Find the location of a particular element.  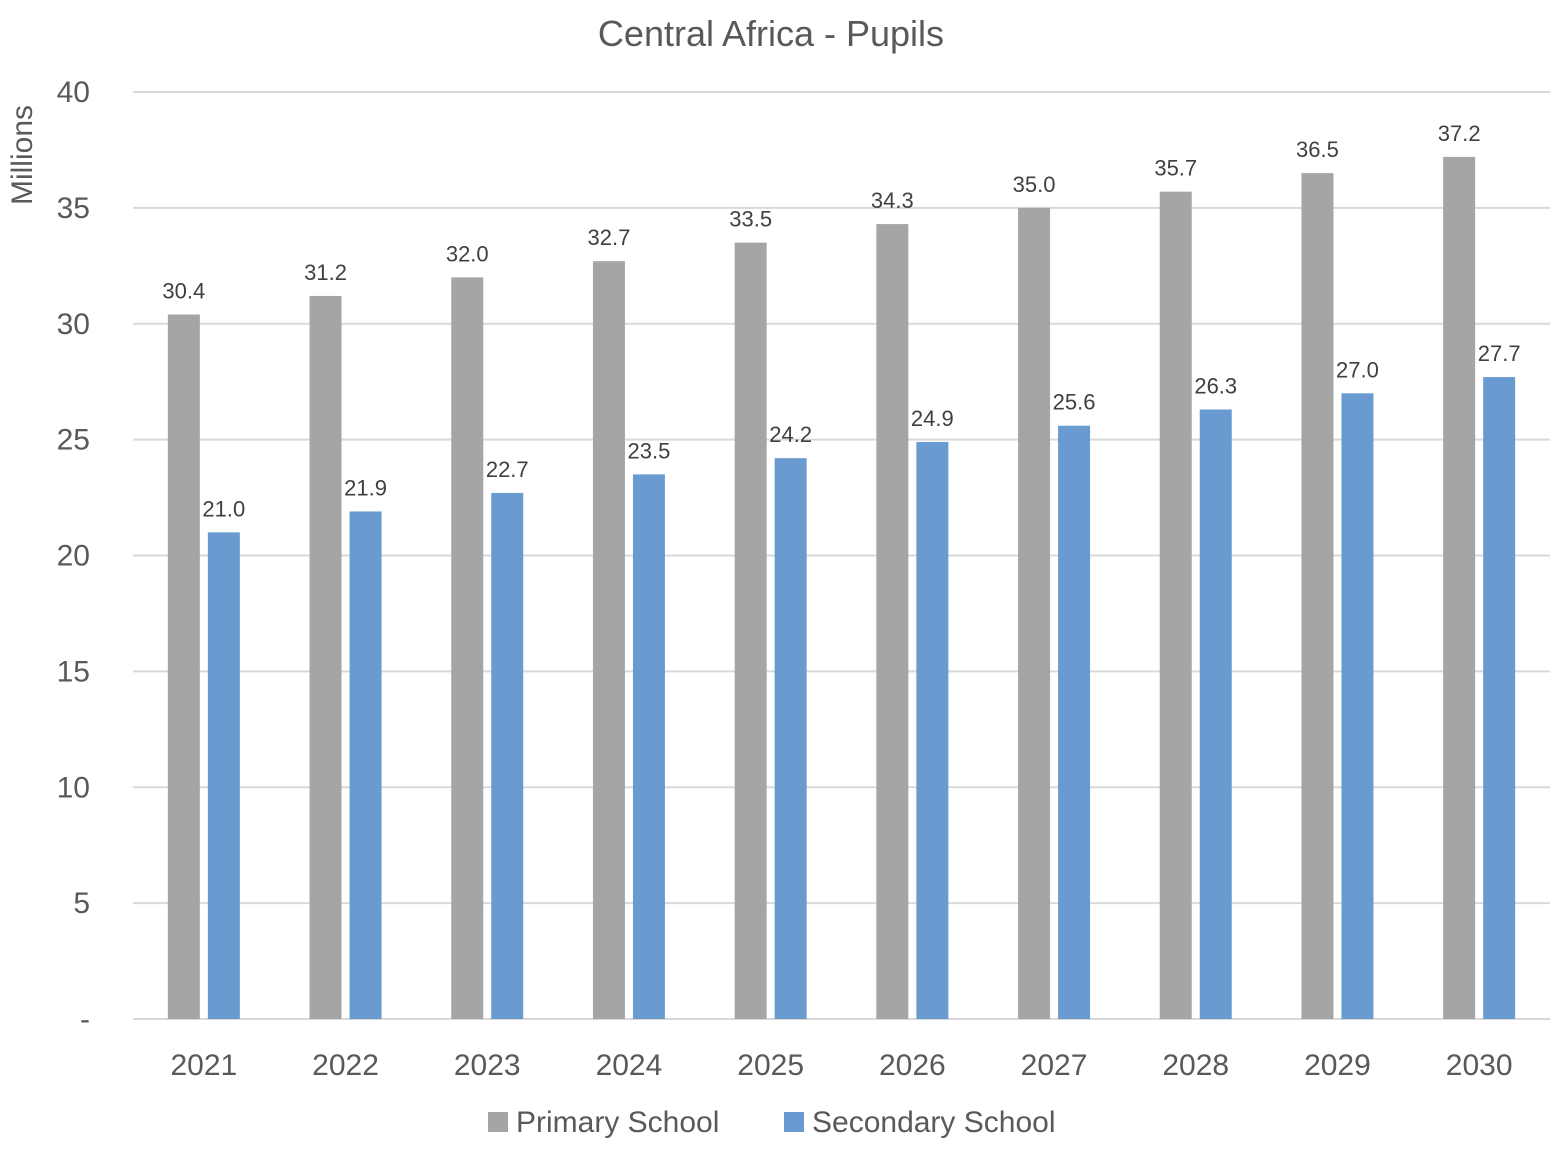

primary-school-data-label: 36.5 is located at coordinates (1317, 149).